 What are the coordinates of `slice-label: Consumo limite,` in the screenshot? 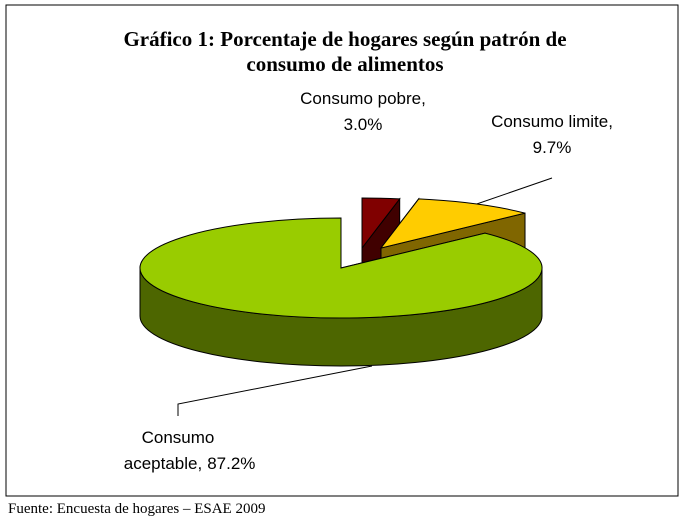 It's located at (552, 121).